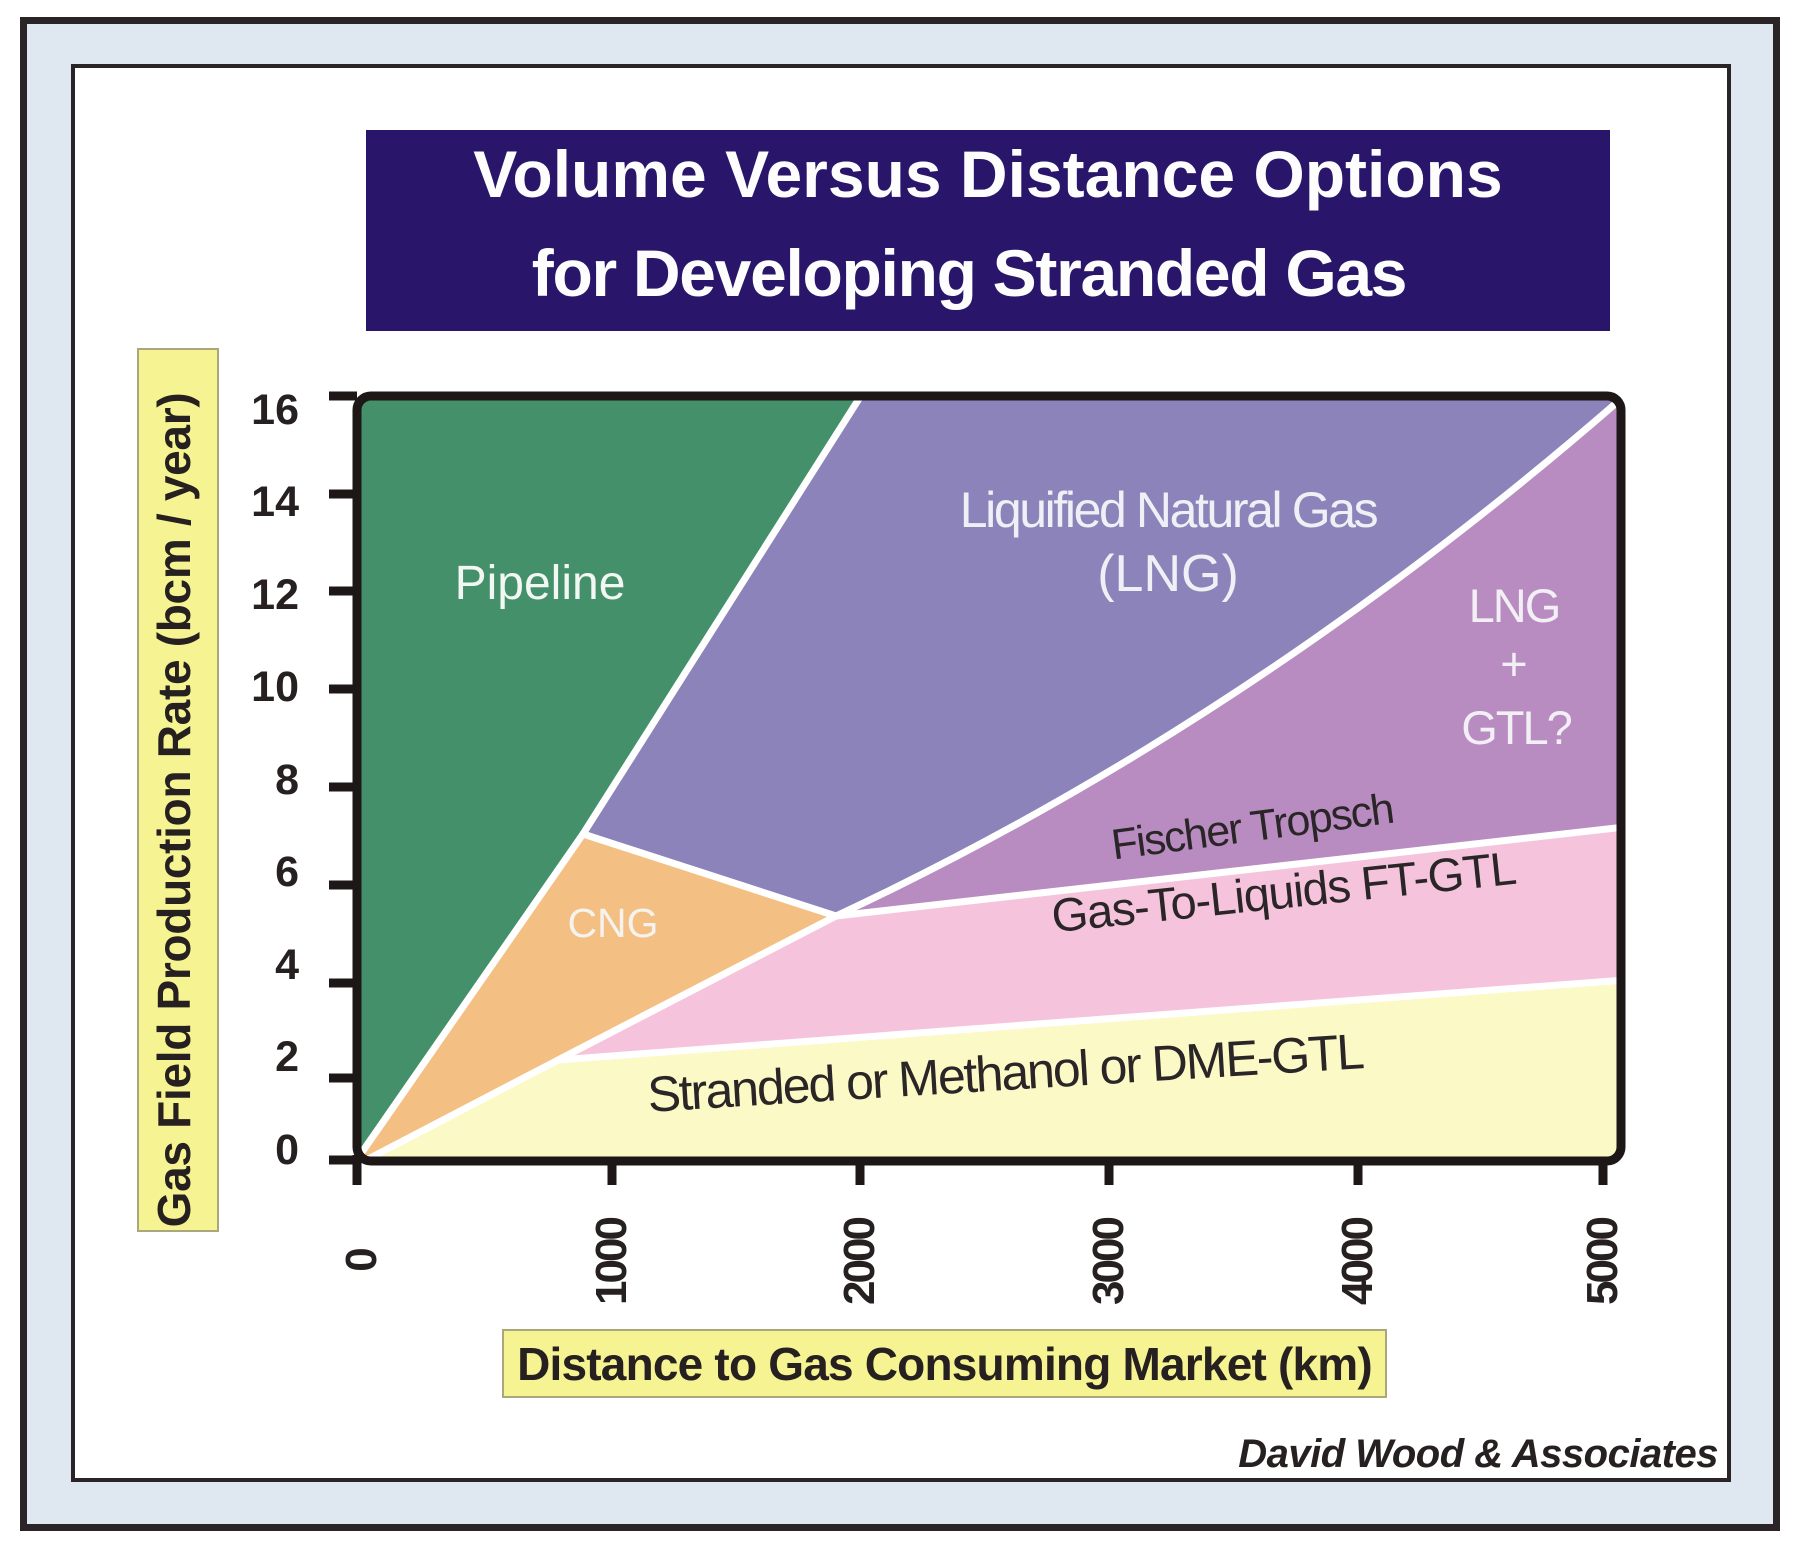  What do you see at coordinates (540, 583) in the screenshot?
I see `svg-text: Pipeline` at bounding box center [540, 583].